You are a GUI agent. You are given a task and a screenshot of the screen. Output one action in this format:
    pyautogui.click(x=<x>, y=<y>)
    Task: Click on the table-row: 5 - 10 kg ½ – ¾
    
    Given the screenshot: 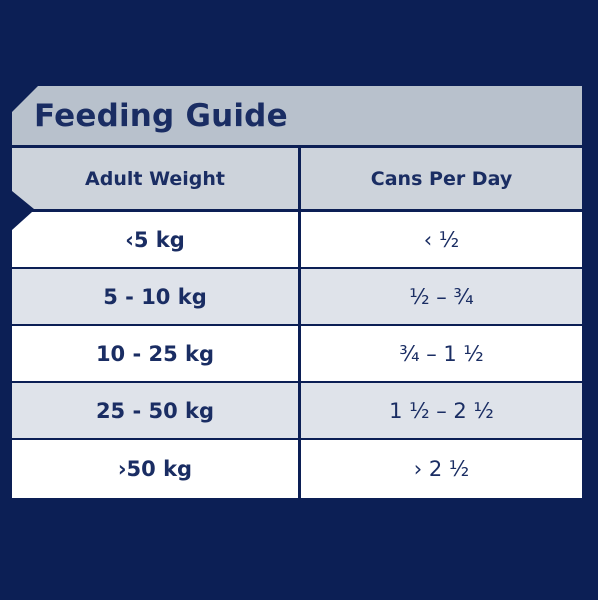 What is the action you would take?
    pyautogui.click(x=297, y=296)
    